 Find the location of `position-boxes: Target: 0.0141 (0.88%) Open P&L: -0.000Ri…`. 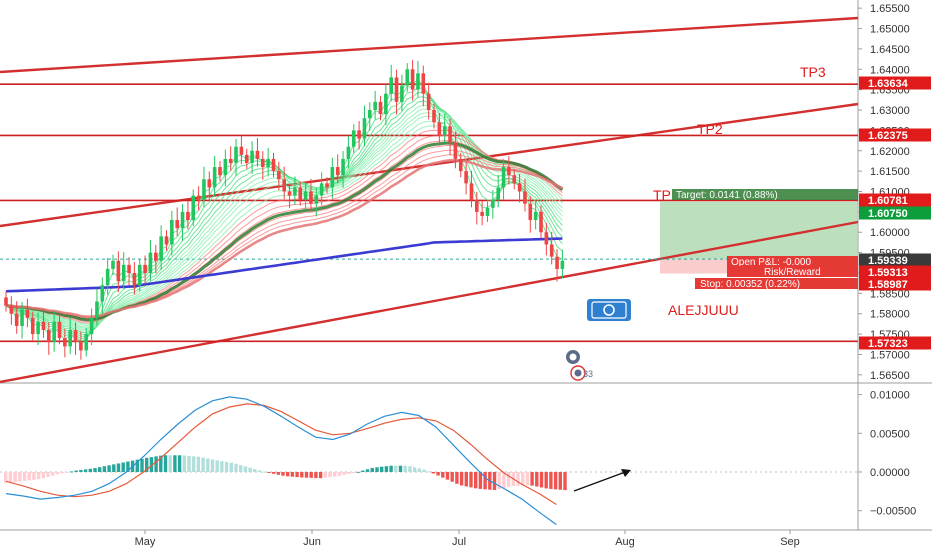

position-boxes: Target: 0.0141 (0.88%) Open P&L: -0.000Ri… is located at coordinates (765, 239).